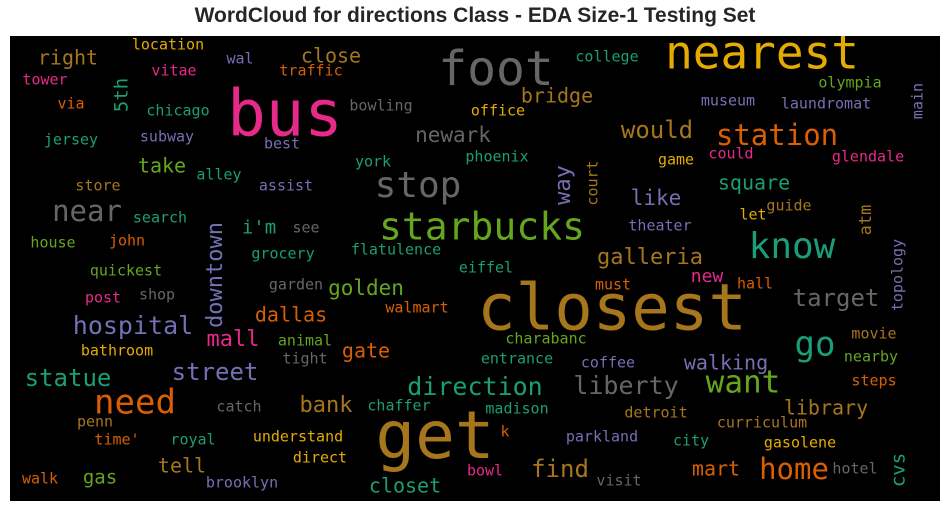  I want to click on word-16: liberty, so click(625, 385).